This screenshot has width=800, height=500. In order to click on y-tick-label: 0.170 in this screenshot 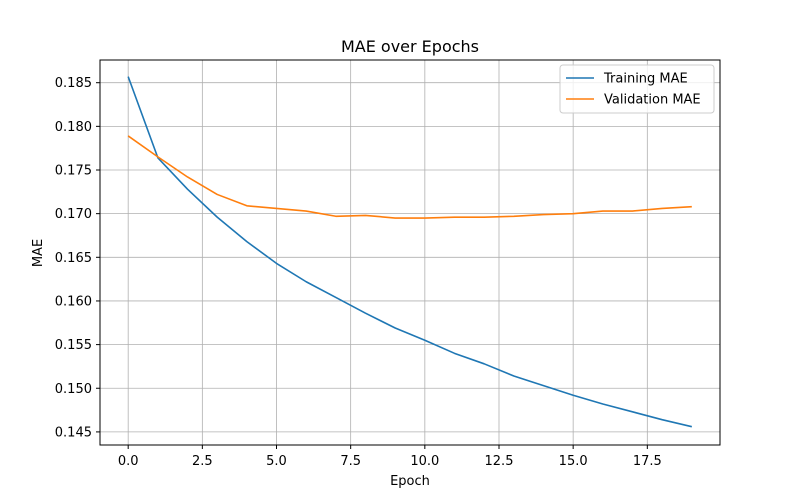, I will do `click(73, 214)`.